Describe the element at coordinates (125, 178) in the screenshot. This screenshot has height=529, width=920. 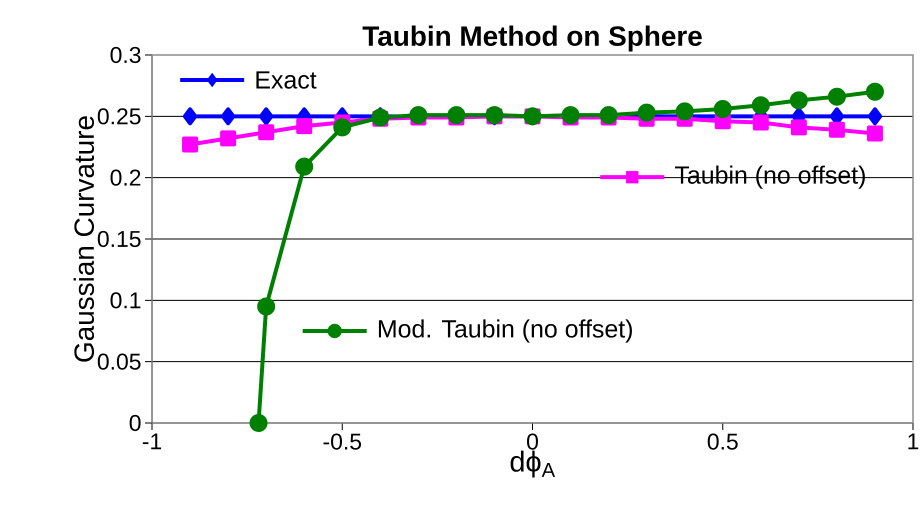
I see `y-tick-label: 0.2` at that location.